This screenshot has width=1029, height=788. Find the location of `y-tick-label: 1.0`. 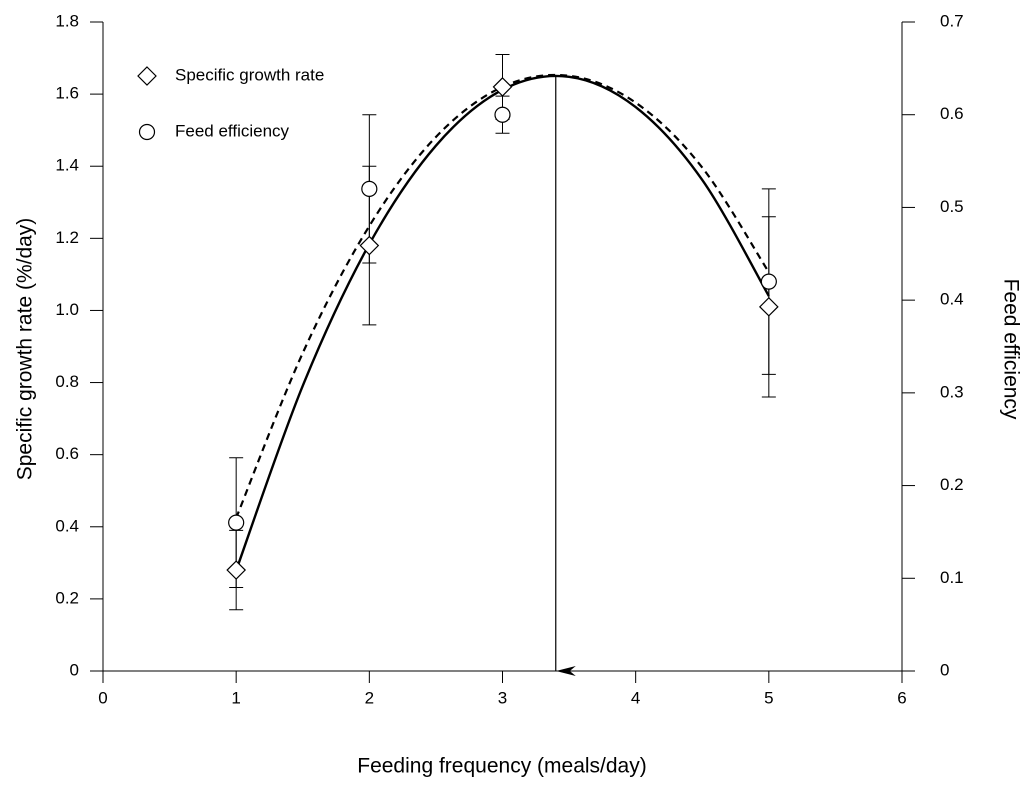

y-tick-label: 1.0 is located at coordinates (67, 309).